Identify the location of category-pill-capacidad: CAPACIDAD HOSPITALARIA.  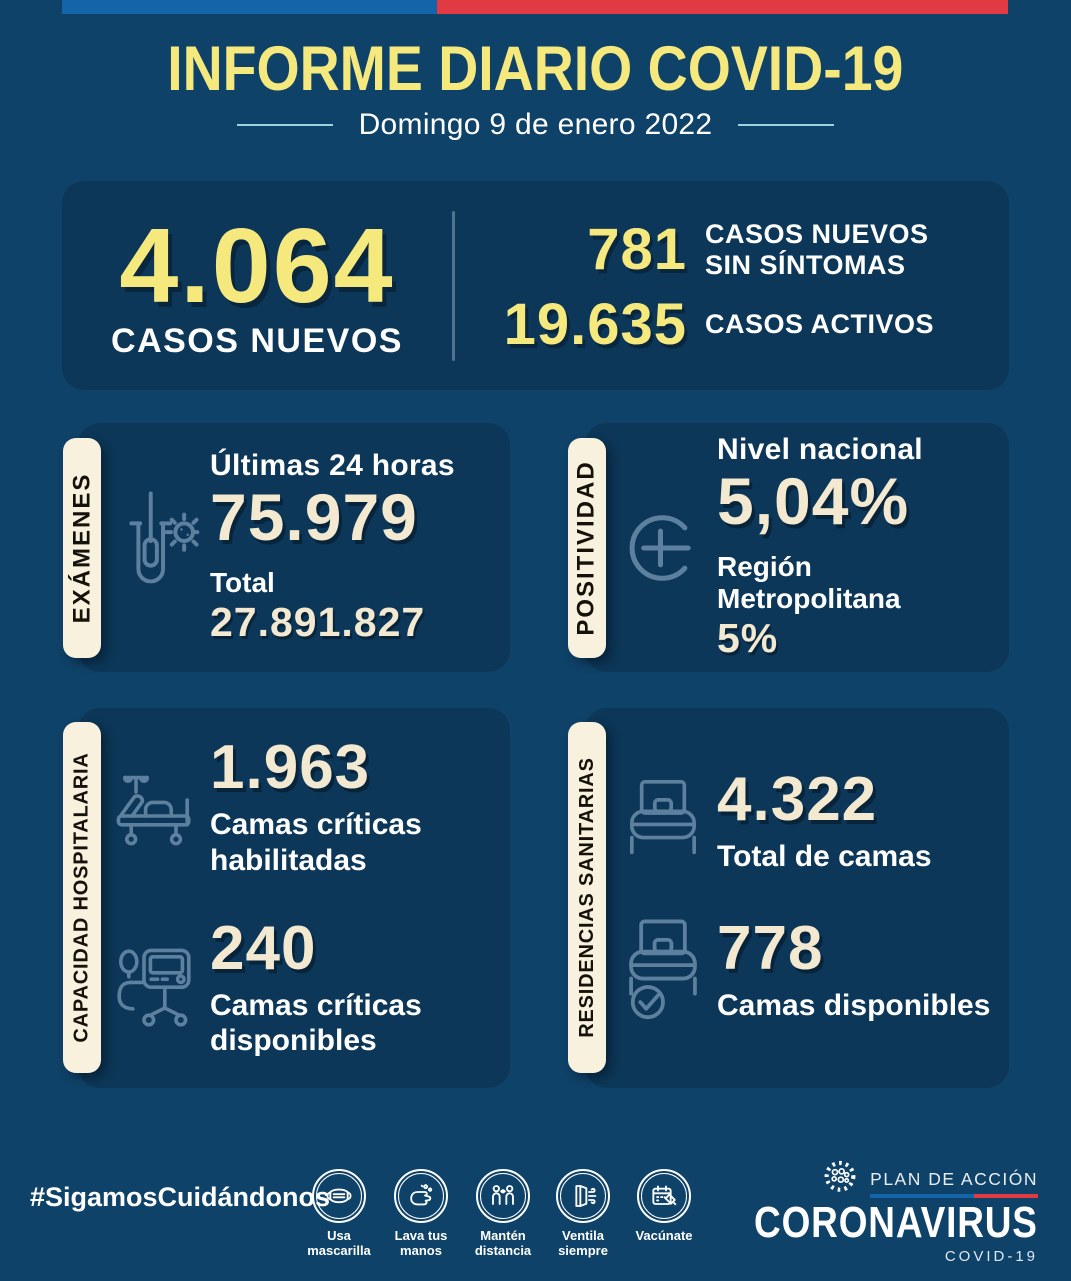
(82, 897).